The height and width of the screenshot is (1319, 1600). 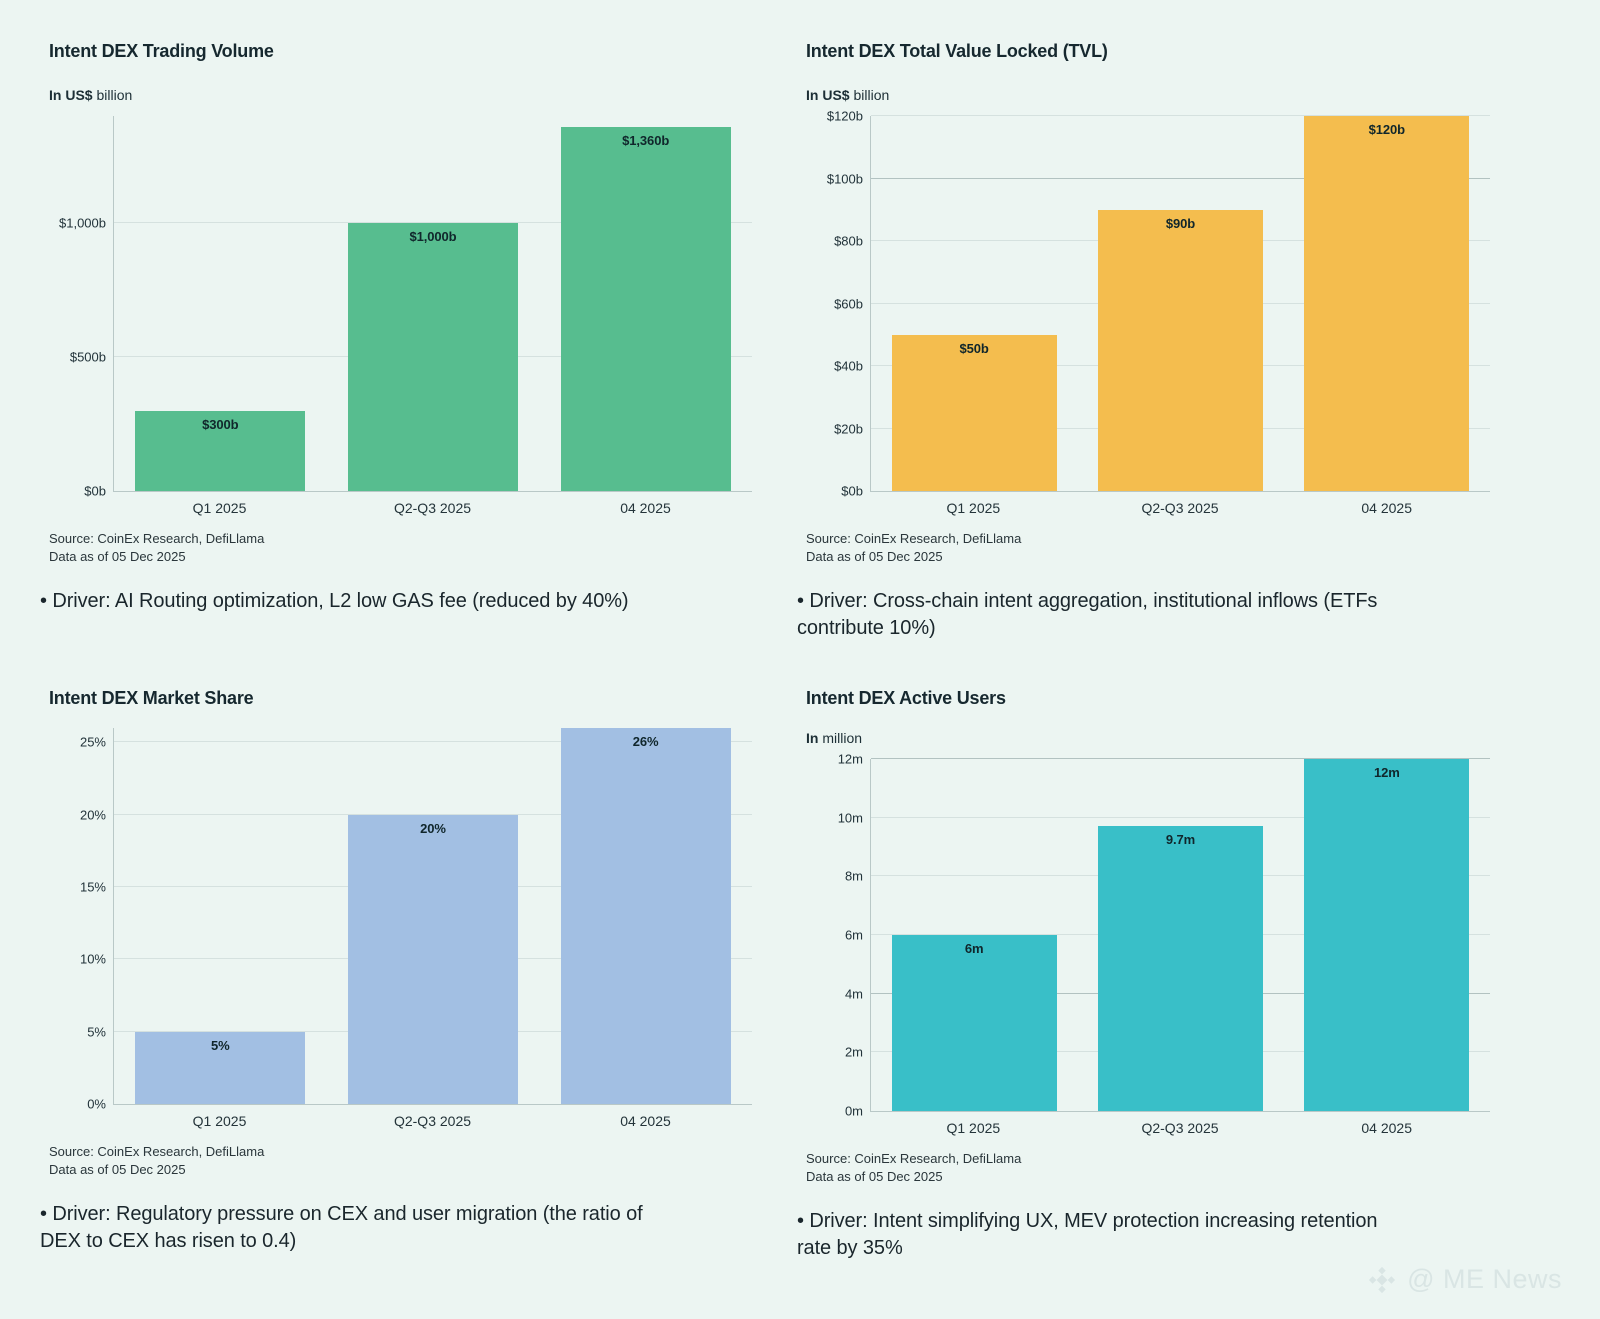 I want to click on y-tick-label: 10%, so click(x=92, y=959).